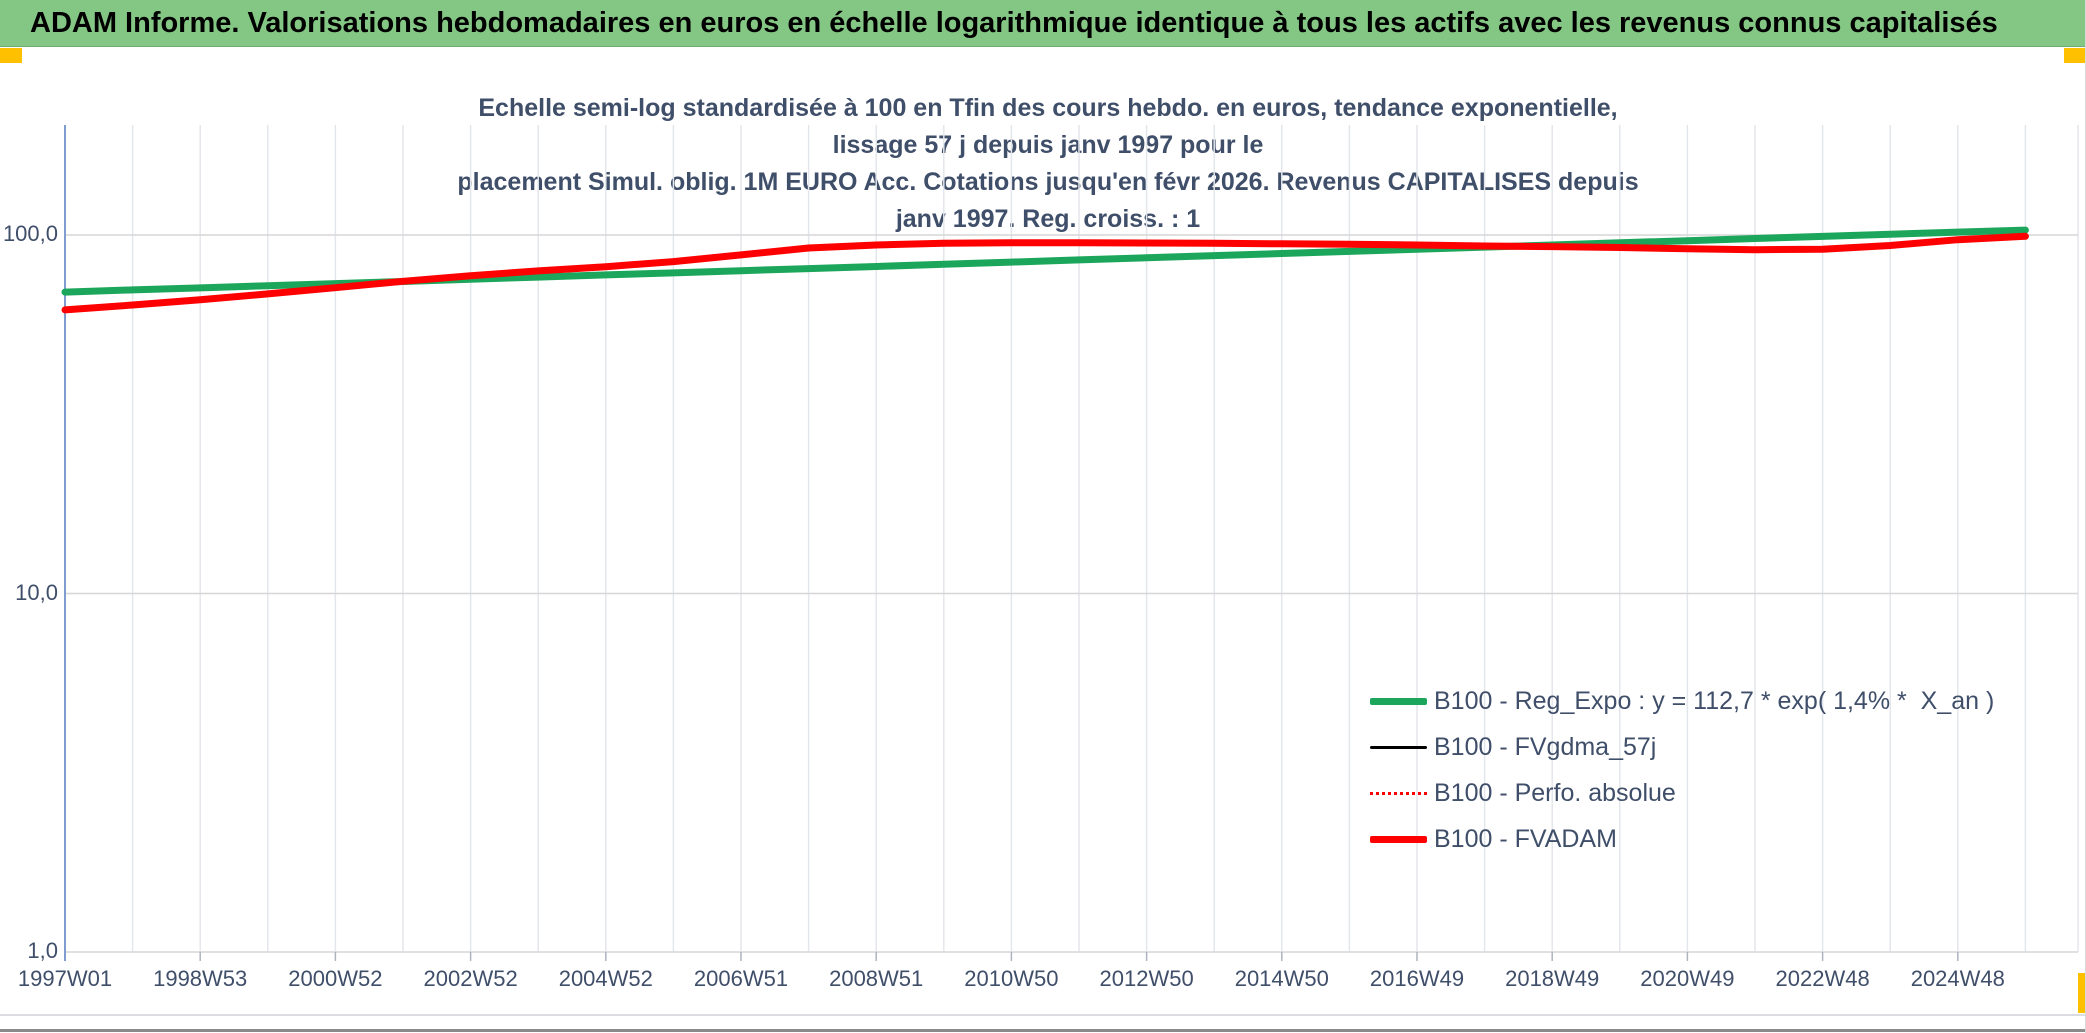 This screenshot has height=1033, width=2086. I want to click on x-tick-label: 2014W50, so click(1281, 978).